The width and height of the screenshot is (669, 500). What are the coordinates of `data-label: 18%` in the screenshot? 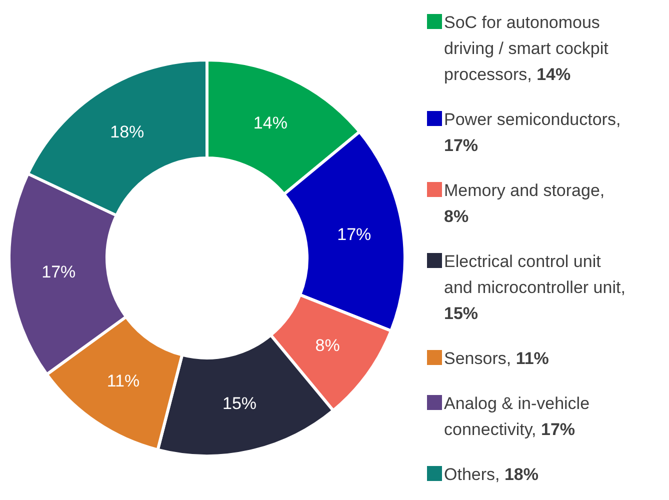 It's located at (127, 132).